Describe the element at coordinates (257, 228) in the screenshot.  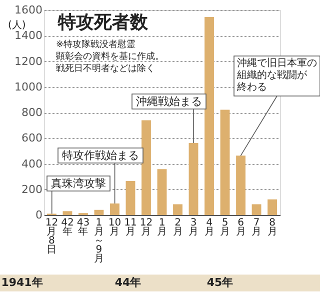
I see `x-tick-label: 7月` at that location.